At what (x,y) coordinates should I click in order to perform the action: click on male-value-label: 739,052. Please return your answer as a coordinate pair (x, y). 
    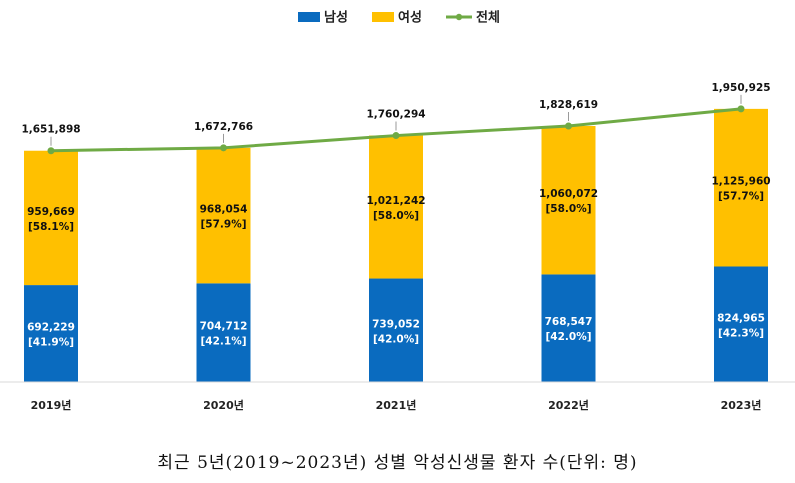
    Looking at the image, I should click on (396, 324).